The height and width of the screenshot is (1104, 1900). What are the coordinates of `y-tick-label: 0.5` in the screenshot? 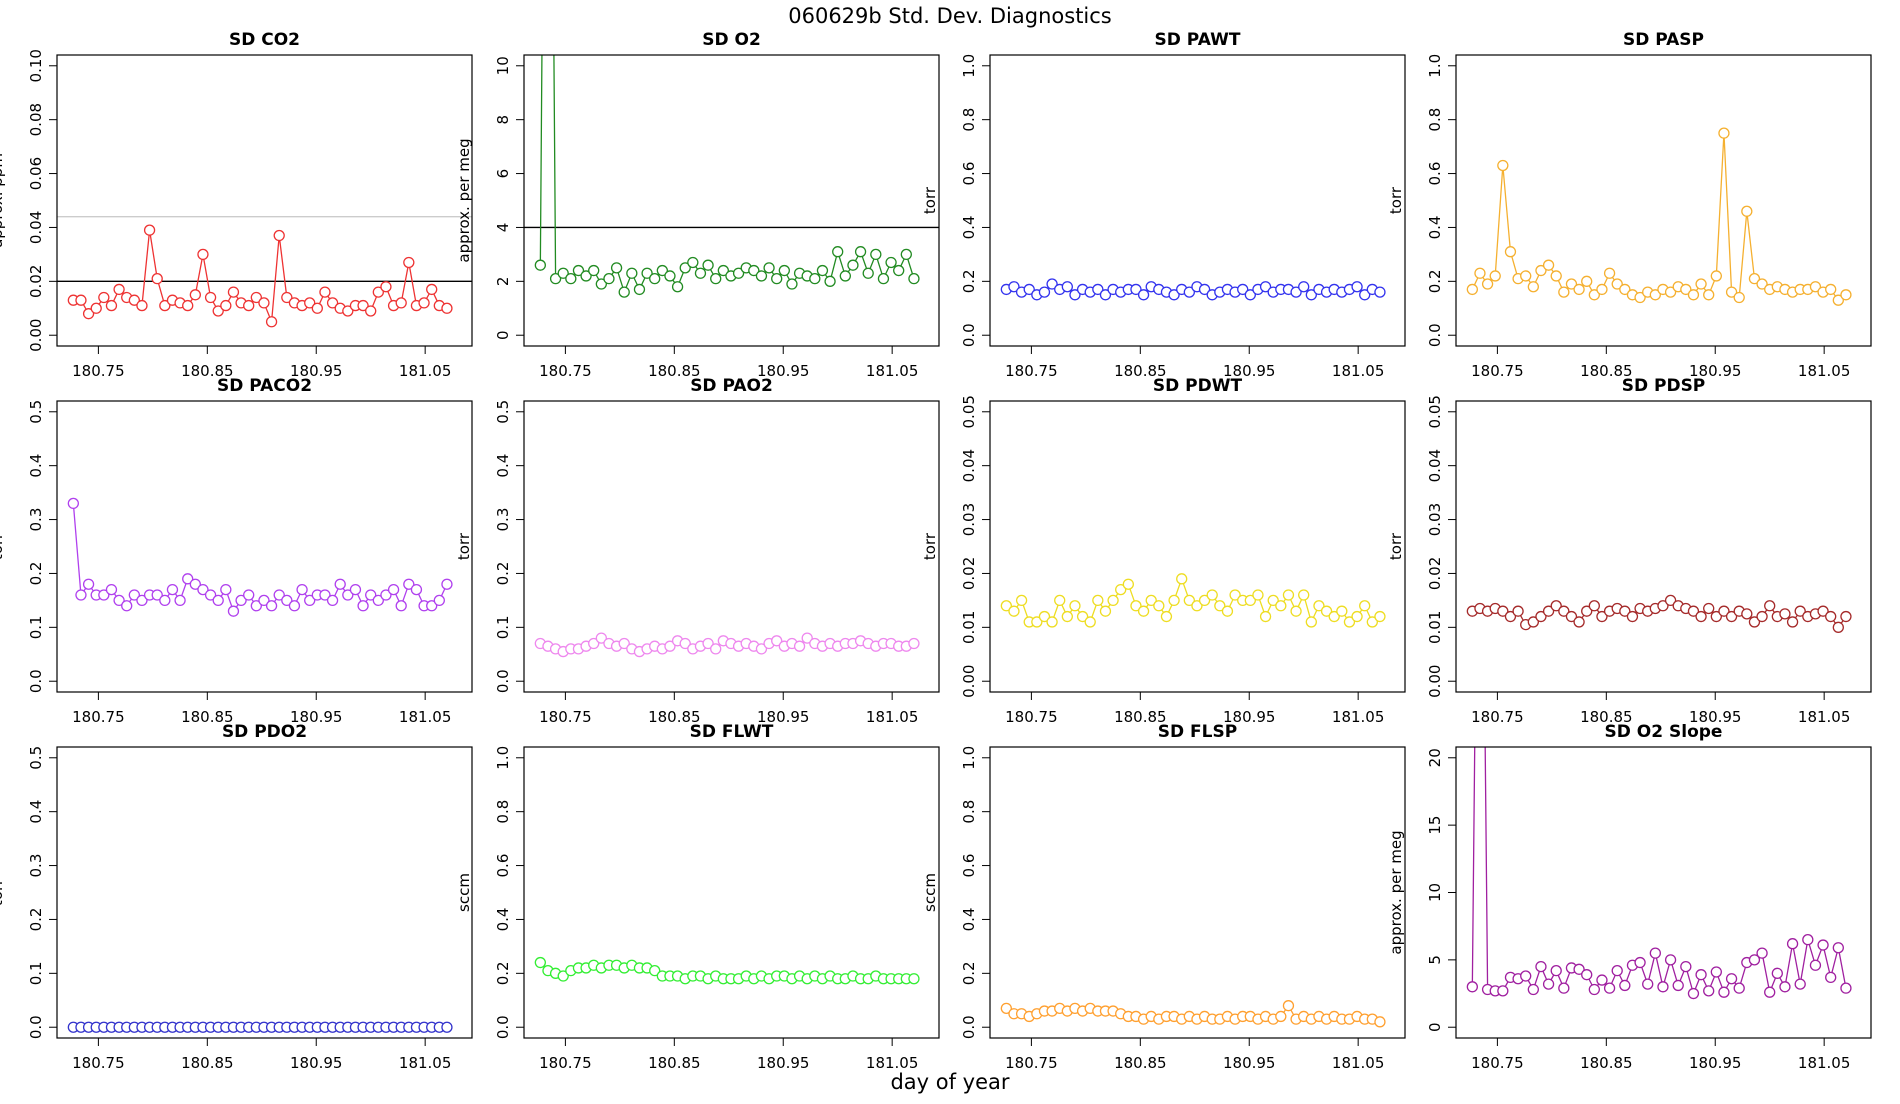 It's located at (36, 412).